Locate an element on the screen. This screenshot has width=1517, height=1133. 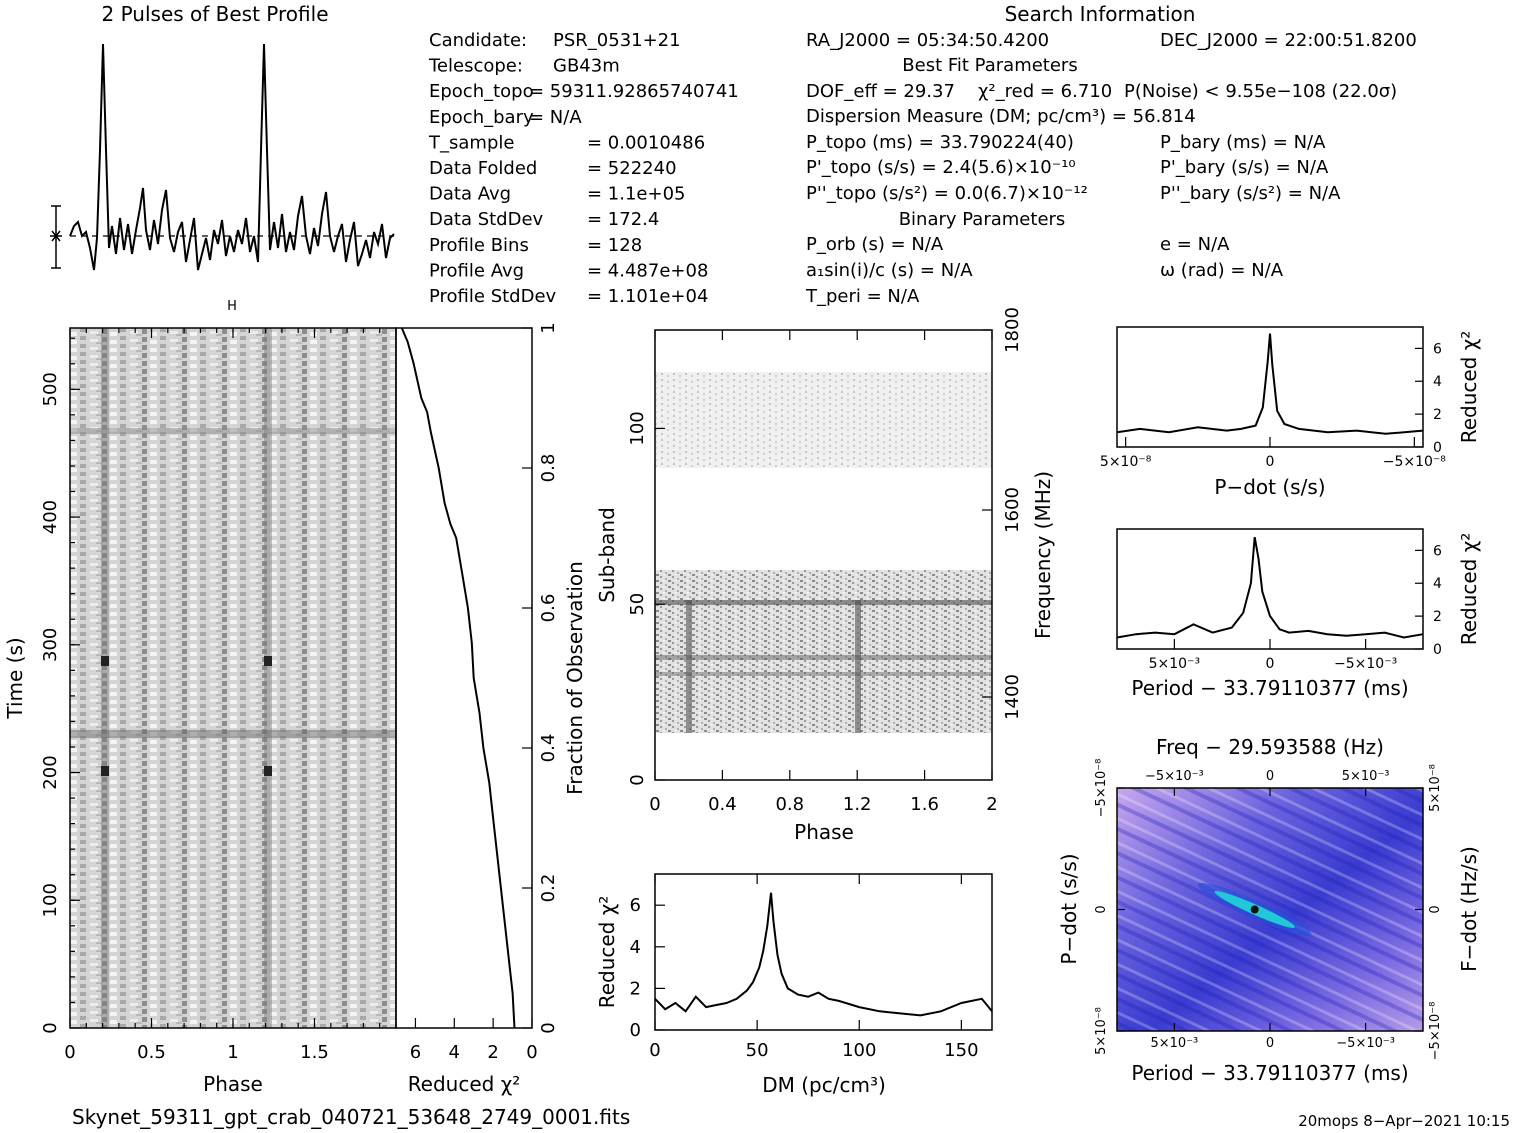
omega-text: ω (rad) = N/A is located at coordinates (1222, 270).